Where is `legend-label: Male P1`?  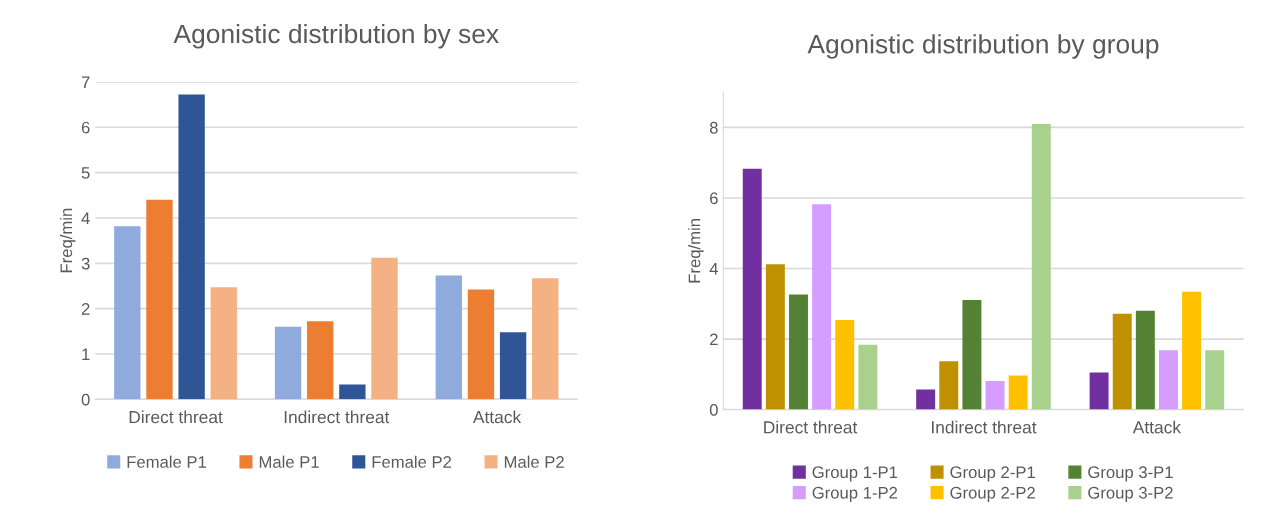
legend-label: Male P1 is located at coordinates (289, 461).